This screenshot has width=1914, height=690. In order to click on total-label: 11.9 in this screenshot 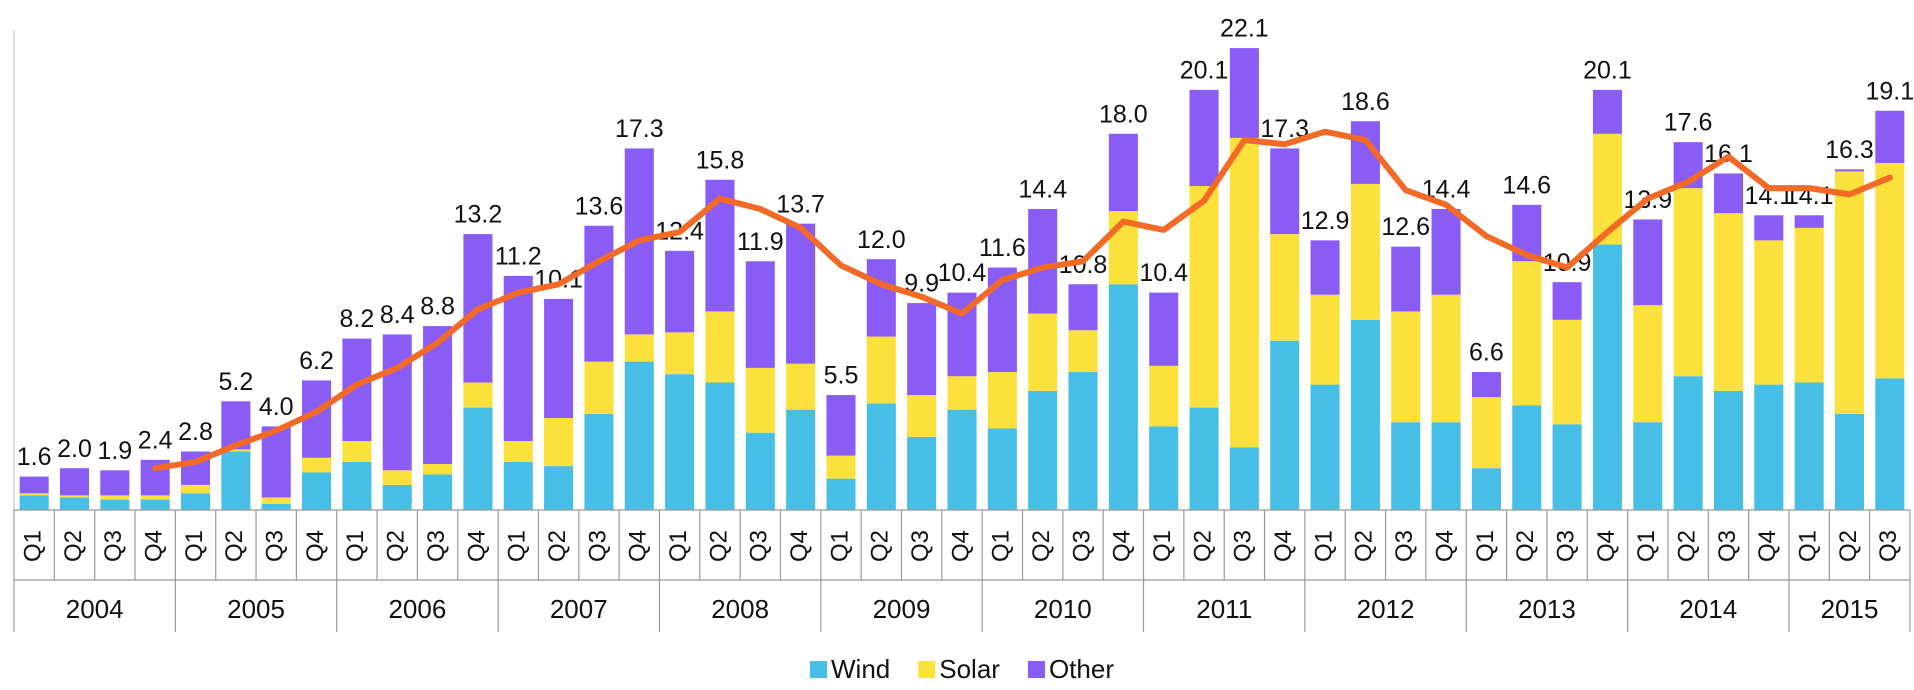, I will do `click(760, 242)`.